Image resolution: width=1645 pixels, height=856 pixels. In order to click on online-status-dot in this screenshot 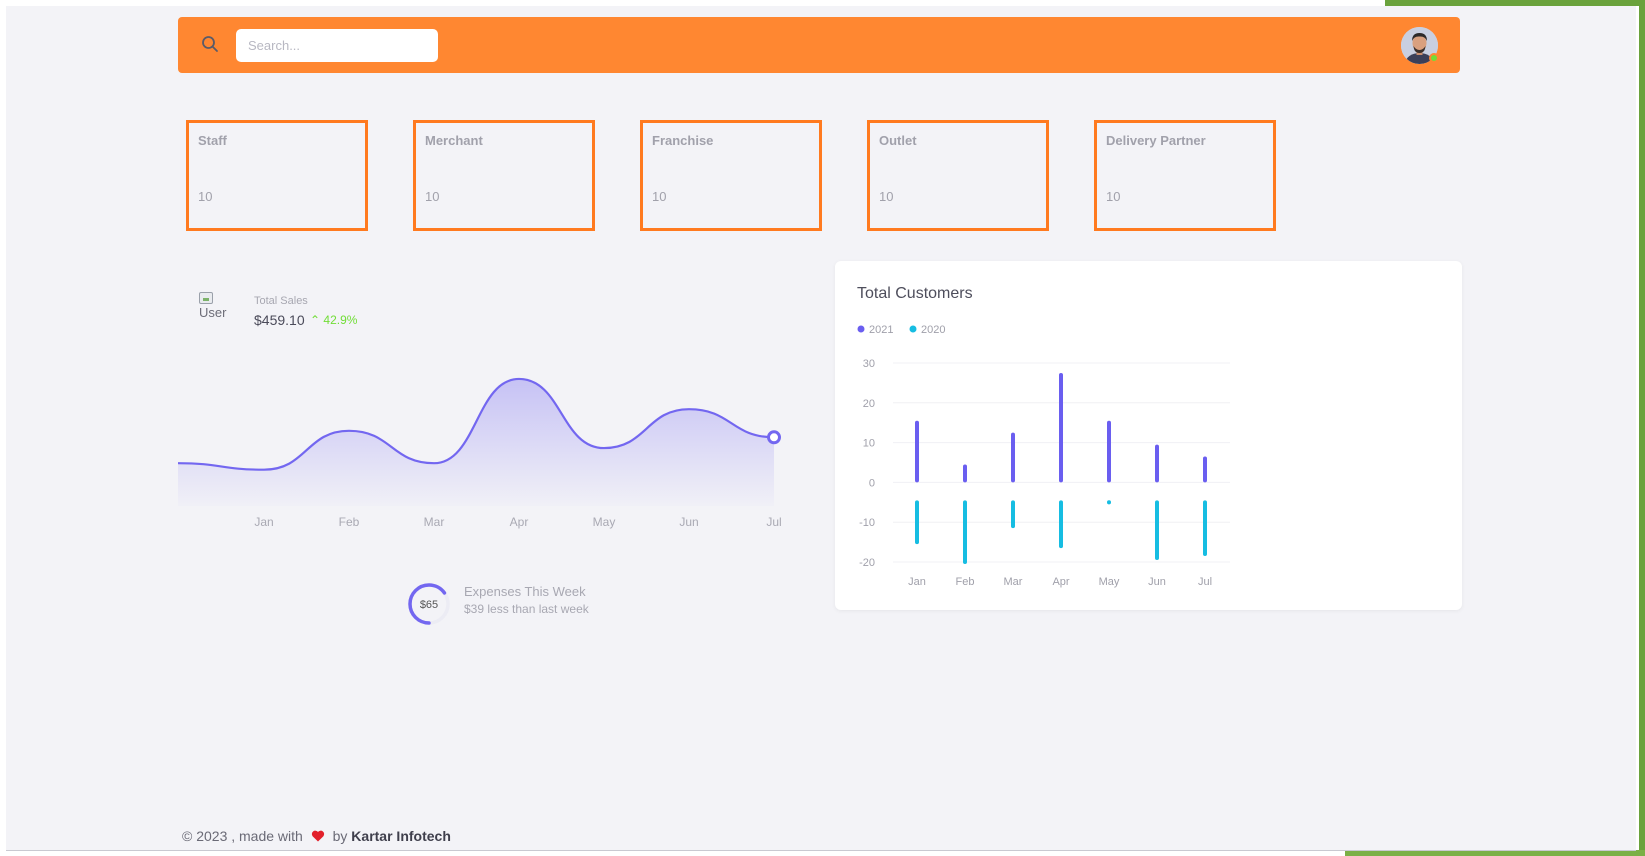, I will do `click(1434, 58)`.